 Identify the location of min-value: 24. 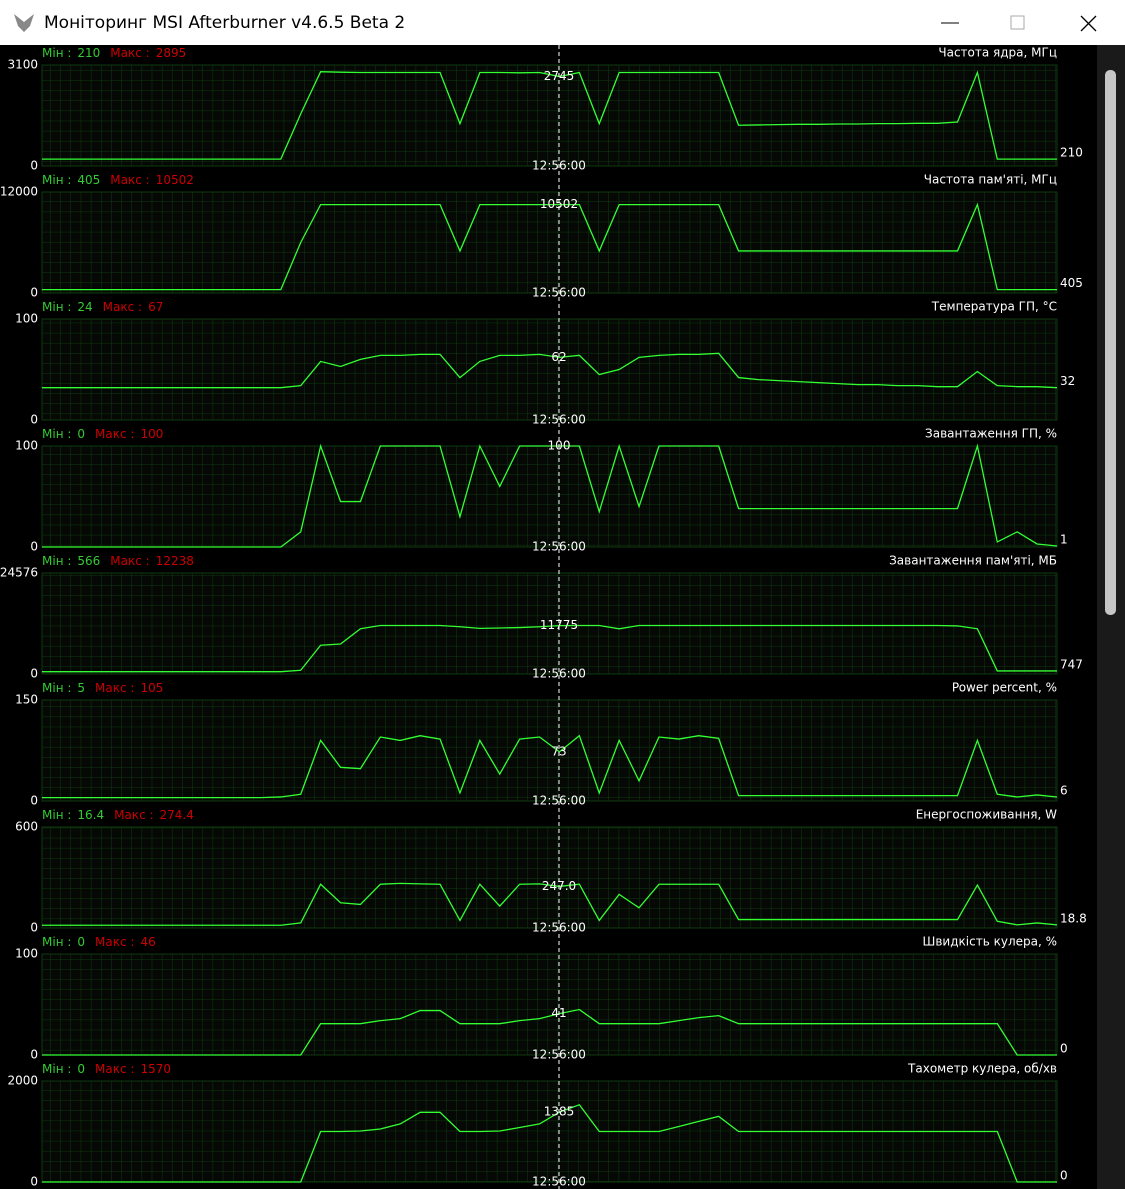
(84, 307).